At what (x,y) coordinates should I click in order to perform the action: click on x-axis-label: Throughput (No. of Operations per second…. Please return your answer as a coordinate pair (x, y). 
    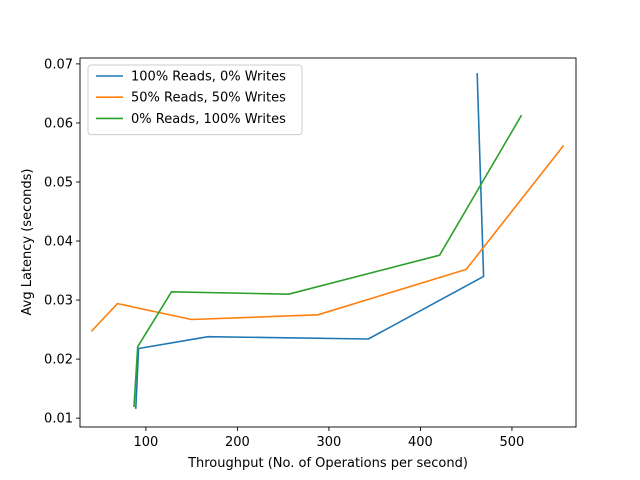
    Looking at the image, I should click on (327, 463).